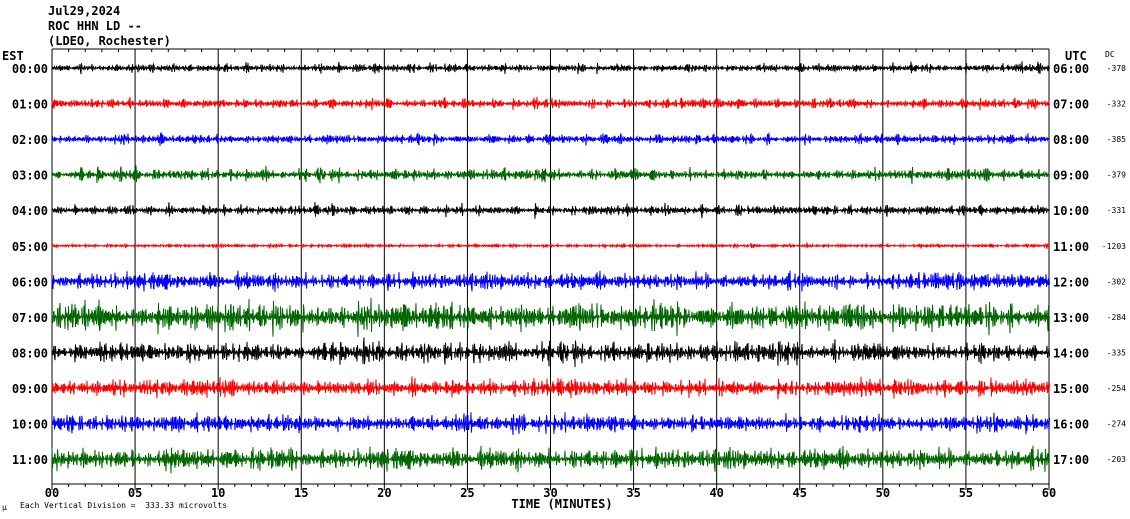 This screenshot has width=1130, height=519. What do you see at coordinates (1116, 175) in the screenshot?
I see `dc-offset-label: -379` at bounding box center [1116, 175].